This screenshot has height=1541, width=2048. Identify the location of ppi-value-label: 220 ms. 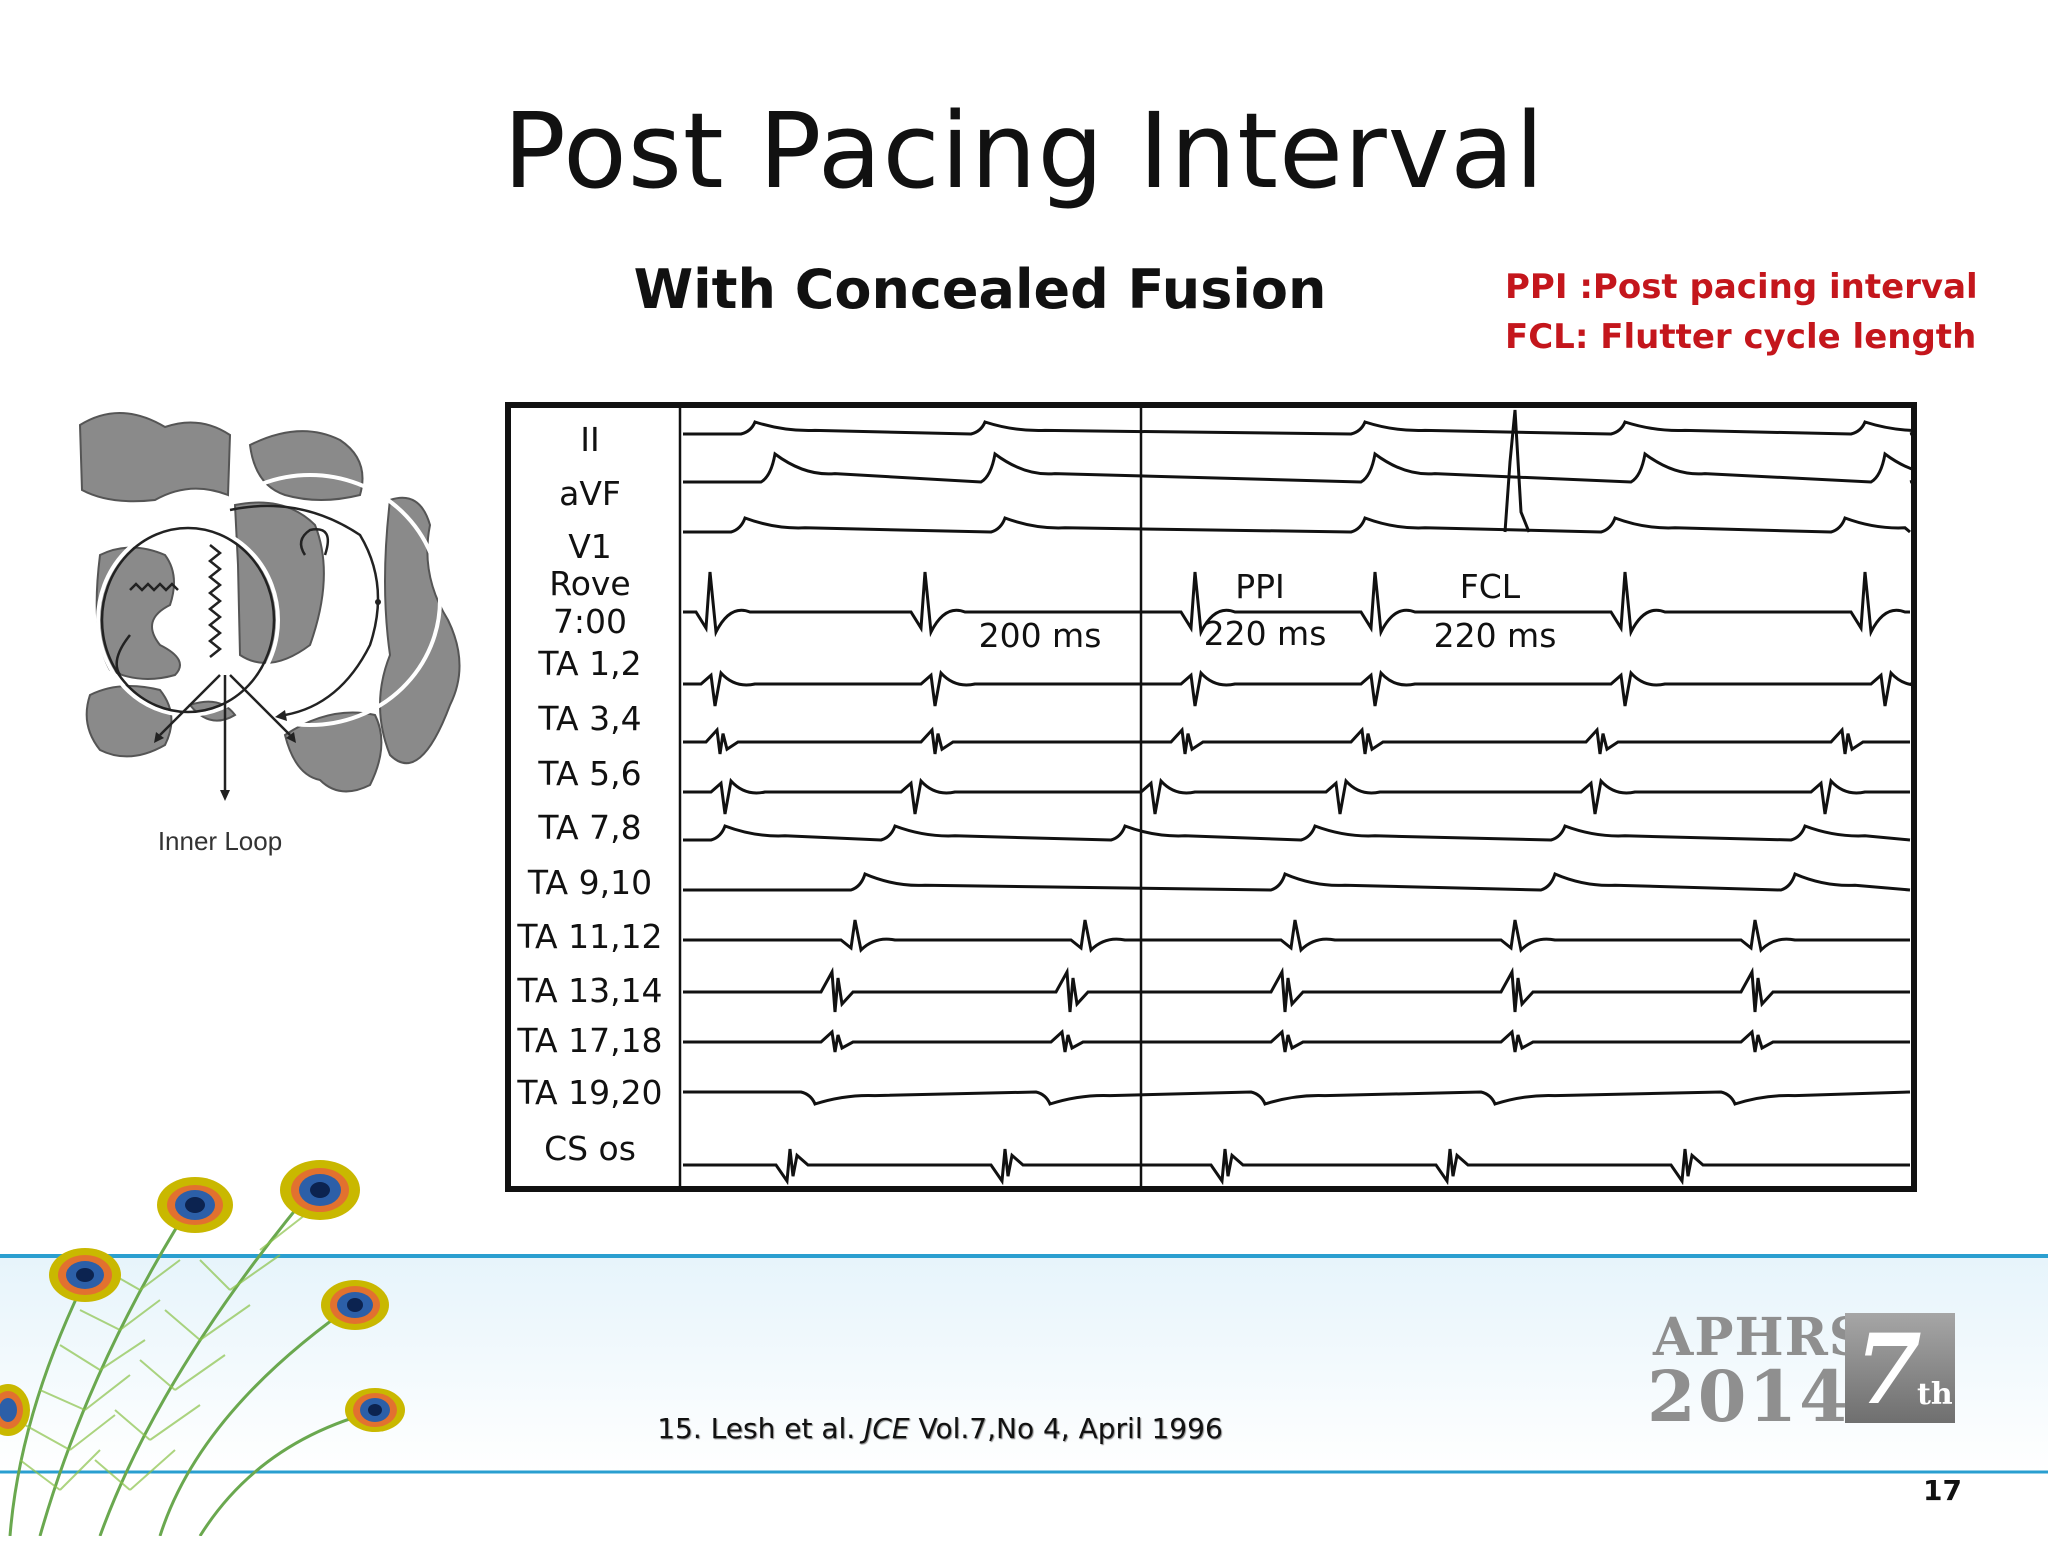
(1265, 633).